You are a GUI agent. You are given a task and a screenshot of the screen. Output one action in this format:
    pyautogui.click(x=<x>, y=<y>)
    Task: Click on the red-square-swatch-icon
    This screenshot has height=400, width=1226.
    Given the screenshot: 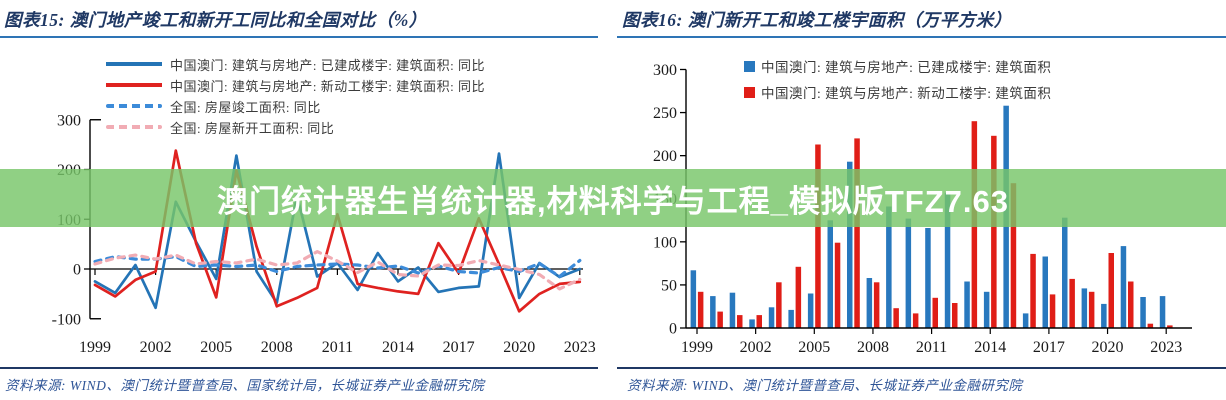 What is the action you would take?
    pyautogui.click(x=749, y=92)
    